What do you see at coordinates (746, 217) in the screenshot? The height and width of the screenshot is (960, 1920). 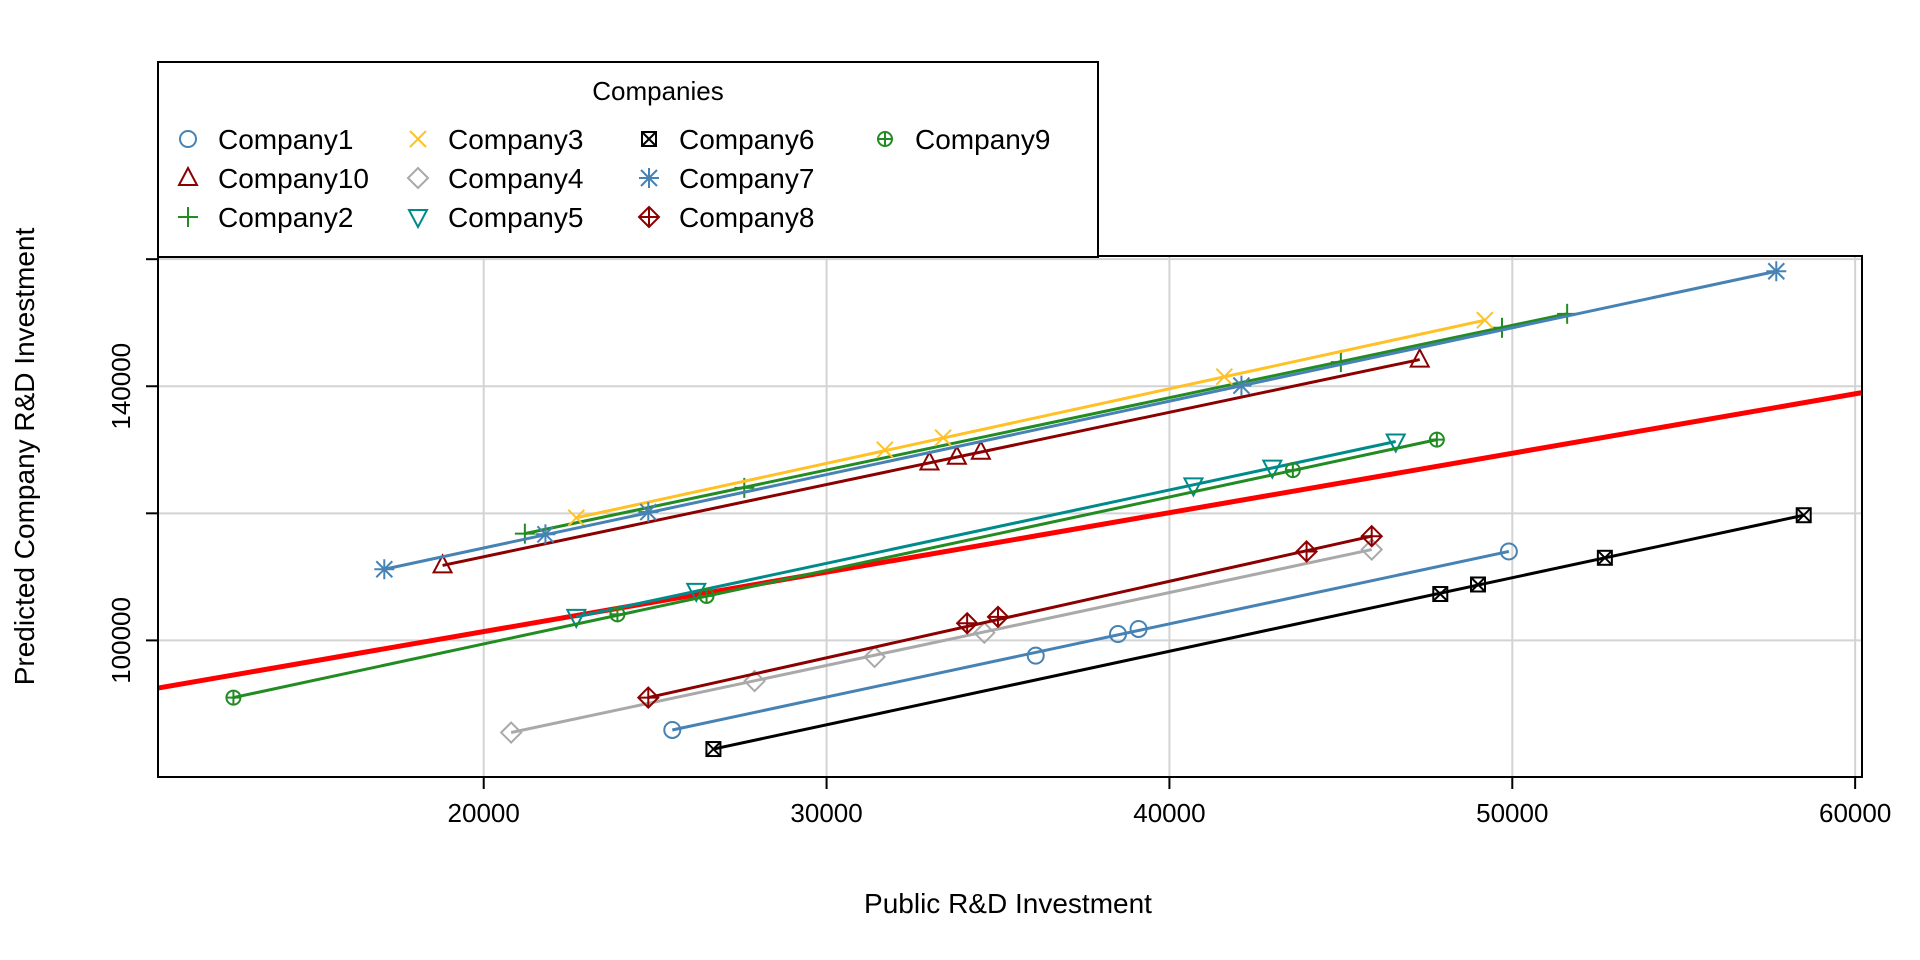 I see `legend-label: Company8` at bounding box center [746, 217].